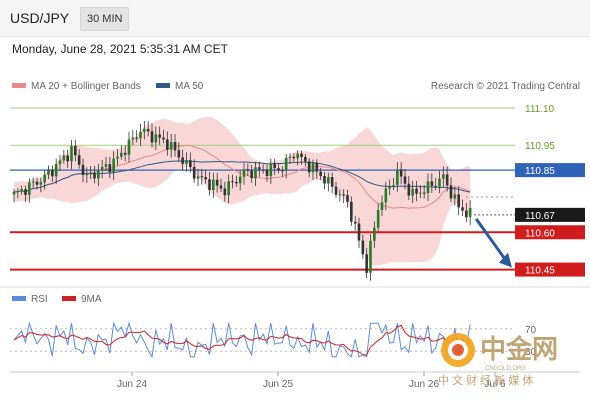 This screenshot has width=590, height=400. Describe the element at coordinates (519, 349) in the screenshot. I see `watermark-logo-text: 中金网` at that location.